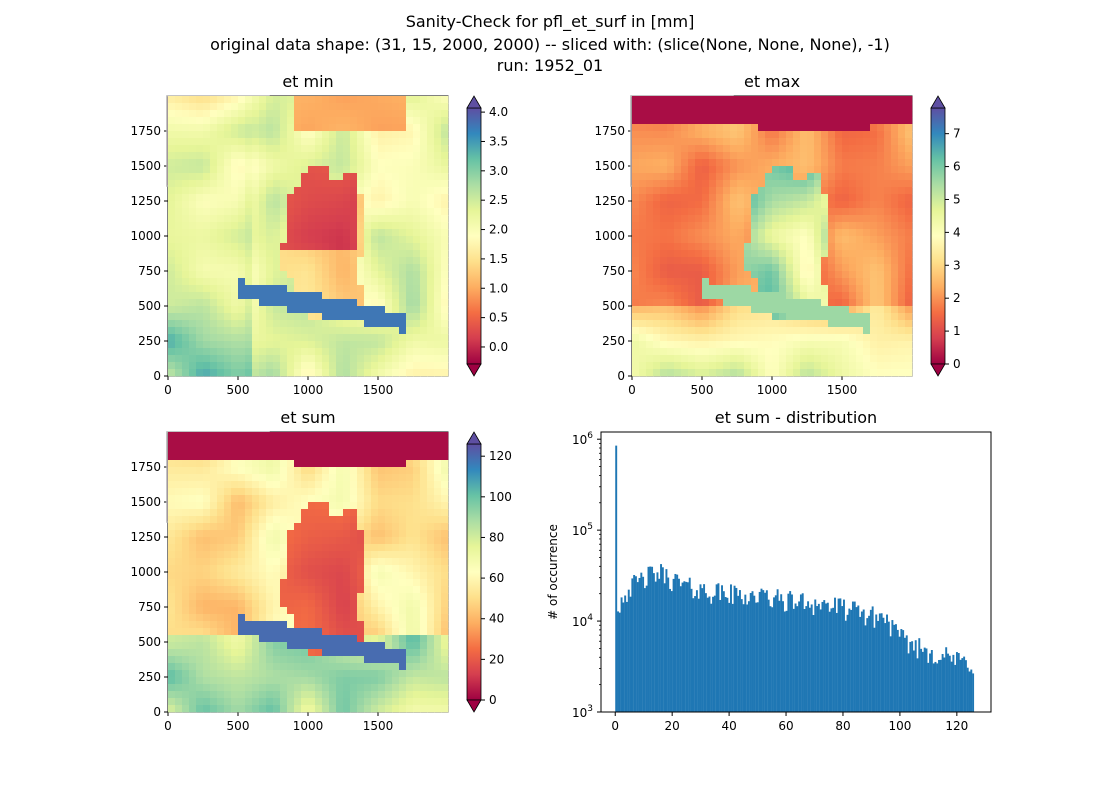  I want to click on et-min-colorbar-body, so click(474, 236).